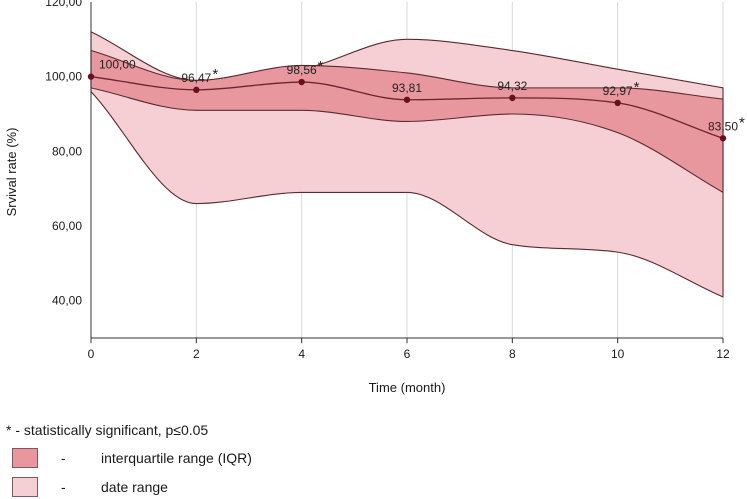 The width and height of the screenshot is (747, 499). I want to click on median-series, so click(407, 107).